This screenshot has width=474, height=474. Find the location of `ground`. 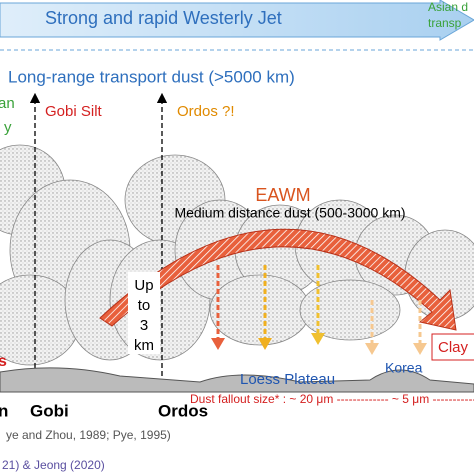

ground is located at coordinates (237, 380).